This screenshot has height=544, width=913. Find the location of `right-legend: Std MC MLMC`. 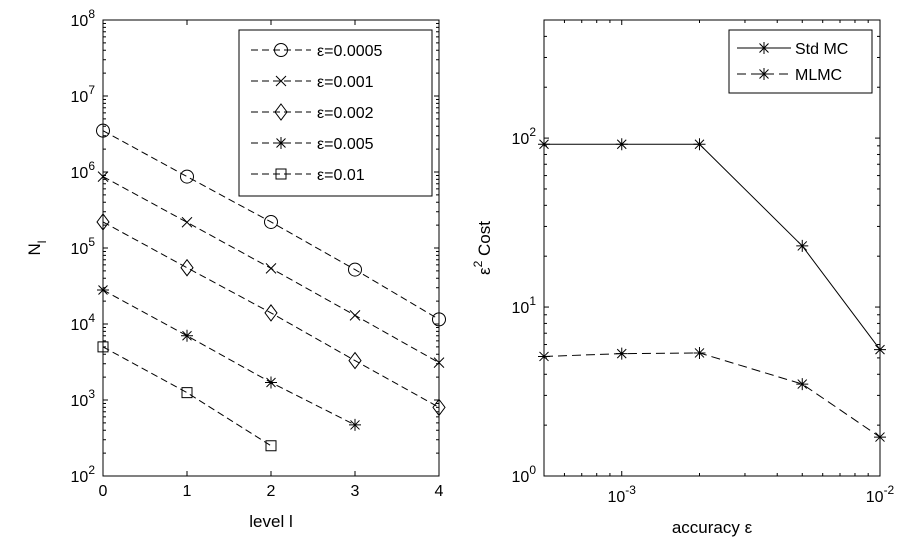

right-legend: Std MC MLMC is located at coordinates (800, 61).